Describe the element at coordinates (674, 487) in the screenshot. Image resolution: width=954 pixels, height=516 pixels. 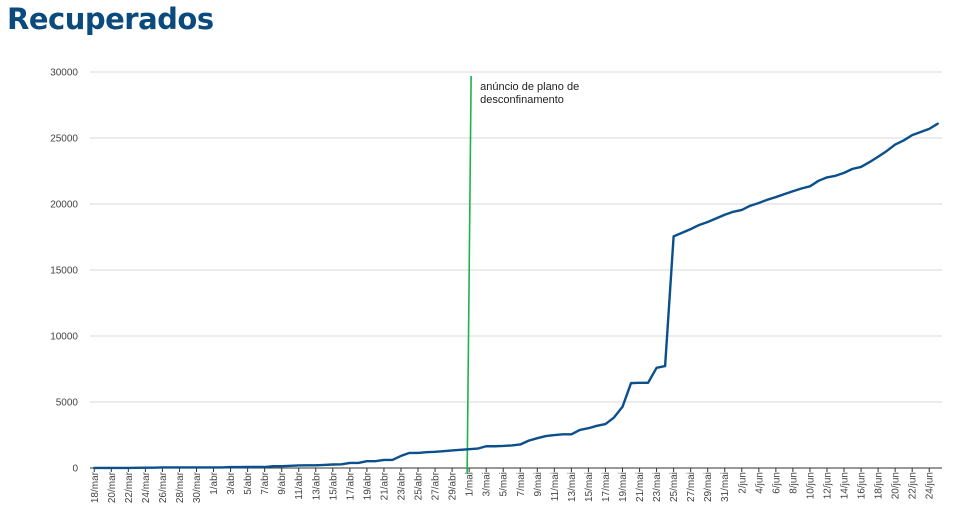
I see `x-tick-label: 25/mai` at that location.